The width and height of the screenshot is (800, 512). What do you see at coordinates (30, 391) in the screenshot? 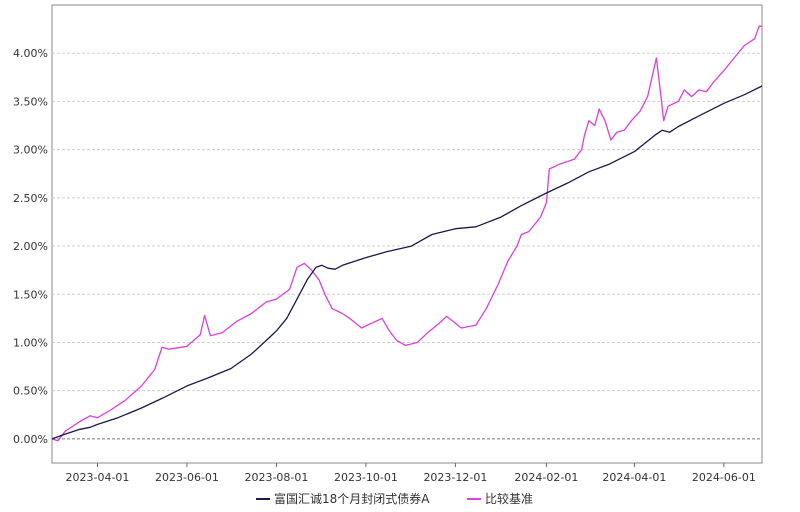
I see `y-tick-label: 0.50%` at bounding box center [30, 391].